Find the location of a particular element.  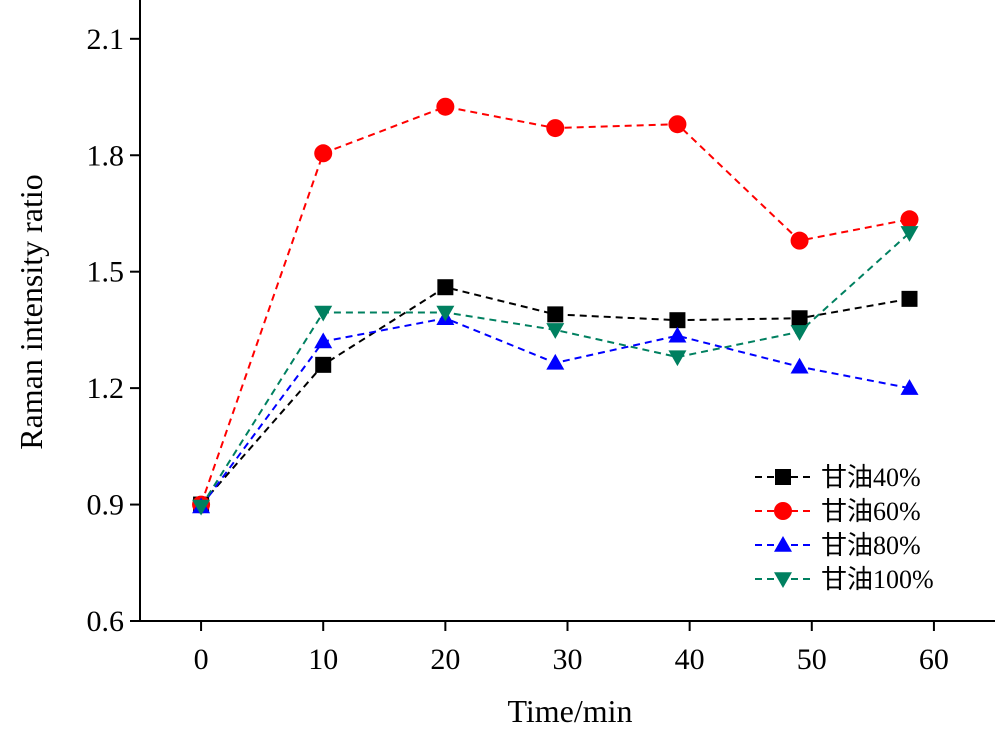

legend-label: 甘油80% is located at coordinates (871, 545).